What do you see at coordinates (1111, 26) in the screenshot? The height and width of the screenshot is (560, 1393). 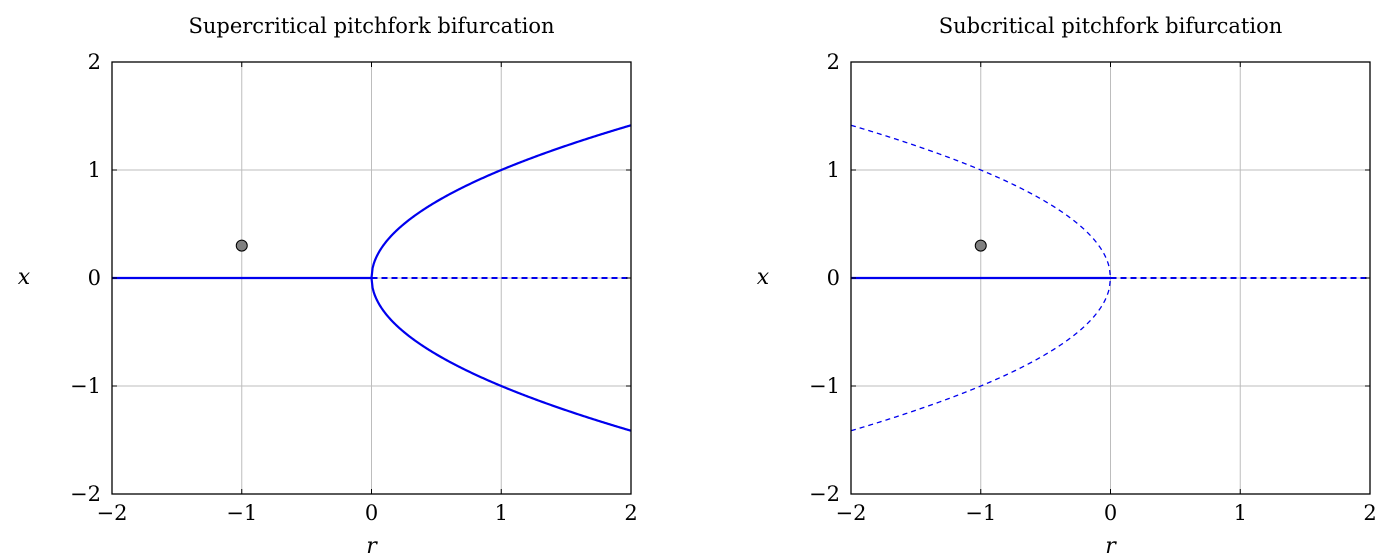 I see `chart-title: Subcritical pitchfork bifurcation` at bounding box center [1111, 26].